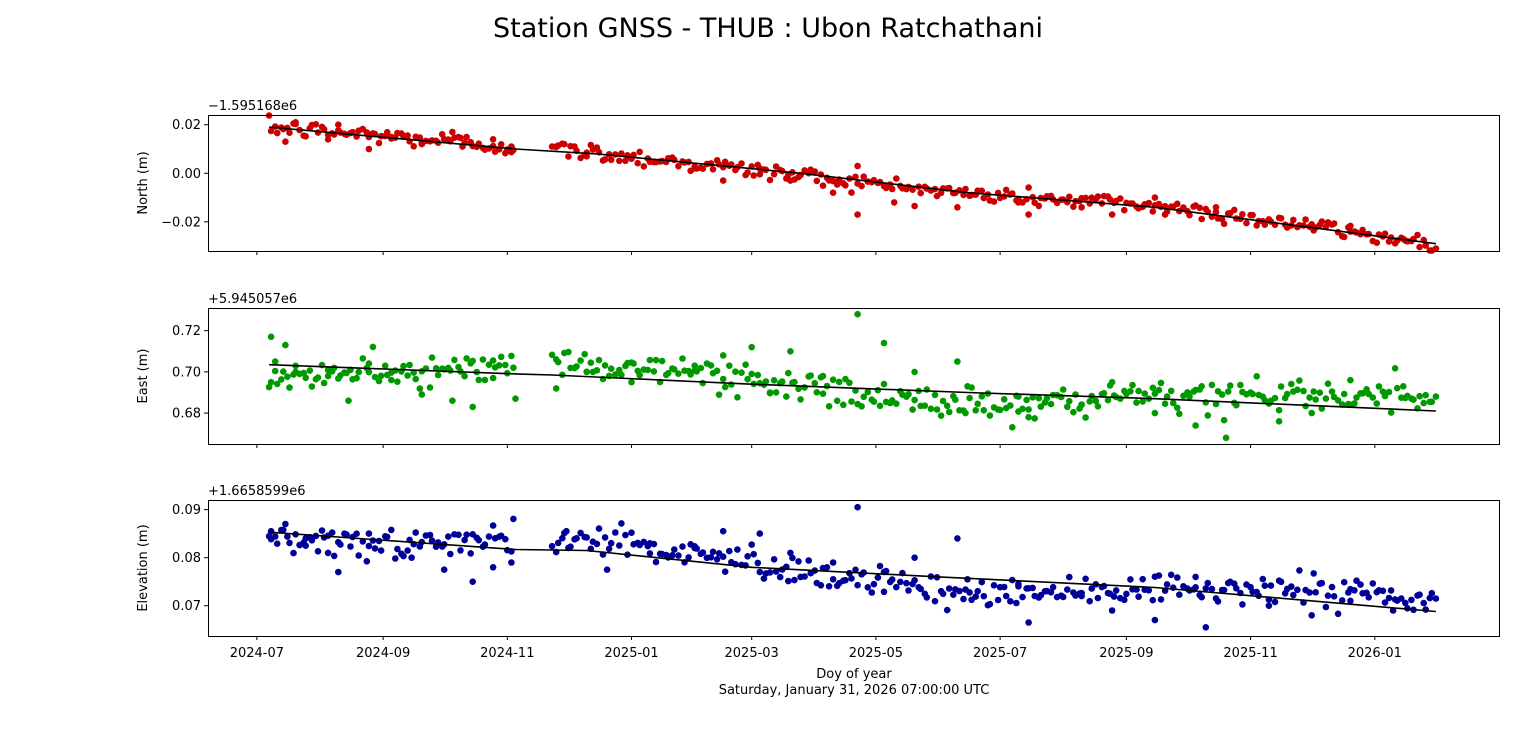 The image size is (1536, 754). I want to click on trend-line, so click(853, 185).